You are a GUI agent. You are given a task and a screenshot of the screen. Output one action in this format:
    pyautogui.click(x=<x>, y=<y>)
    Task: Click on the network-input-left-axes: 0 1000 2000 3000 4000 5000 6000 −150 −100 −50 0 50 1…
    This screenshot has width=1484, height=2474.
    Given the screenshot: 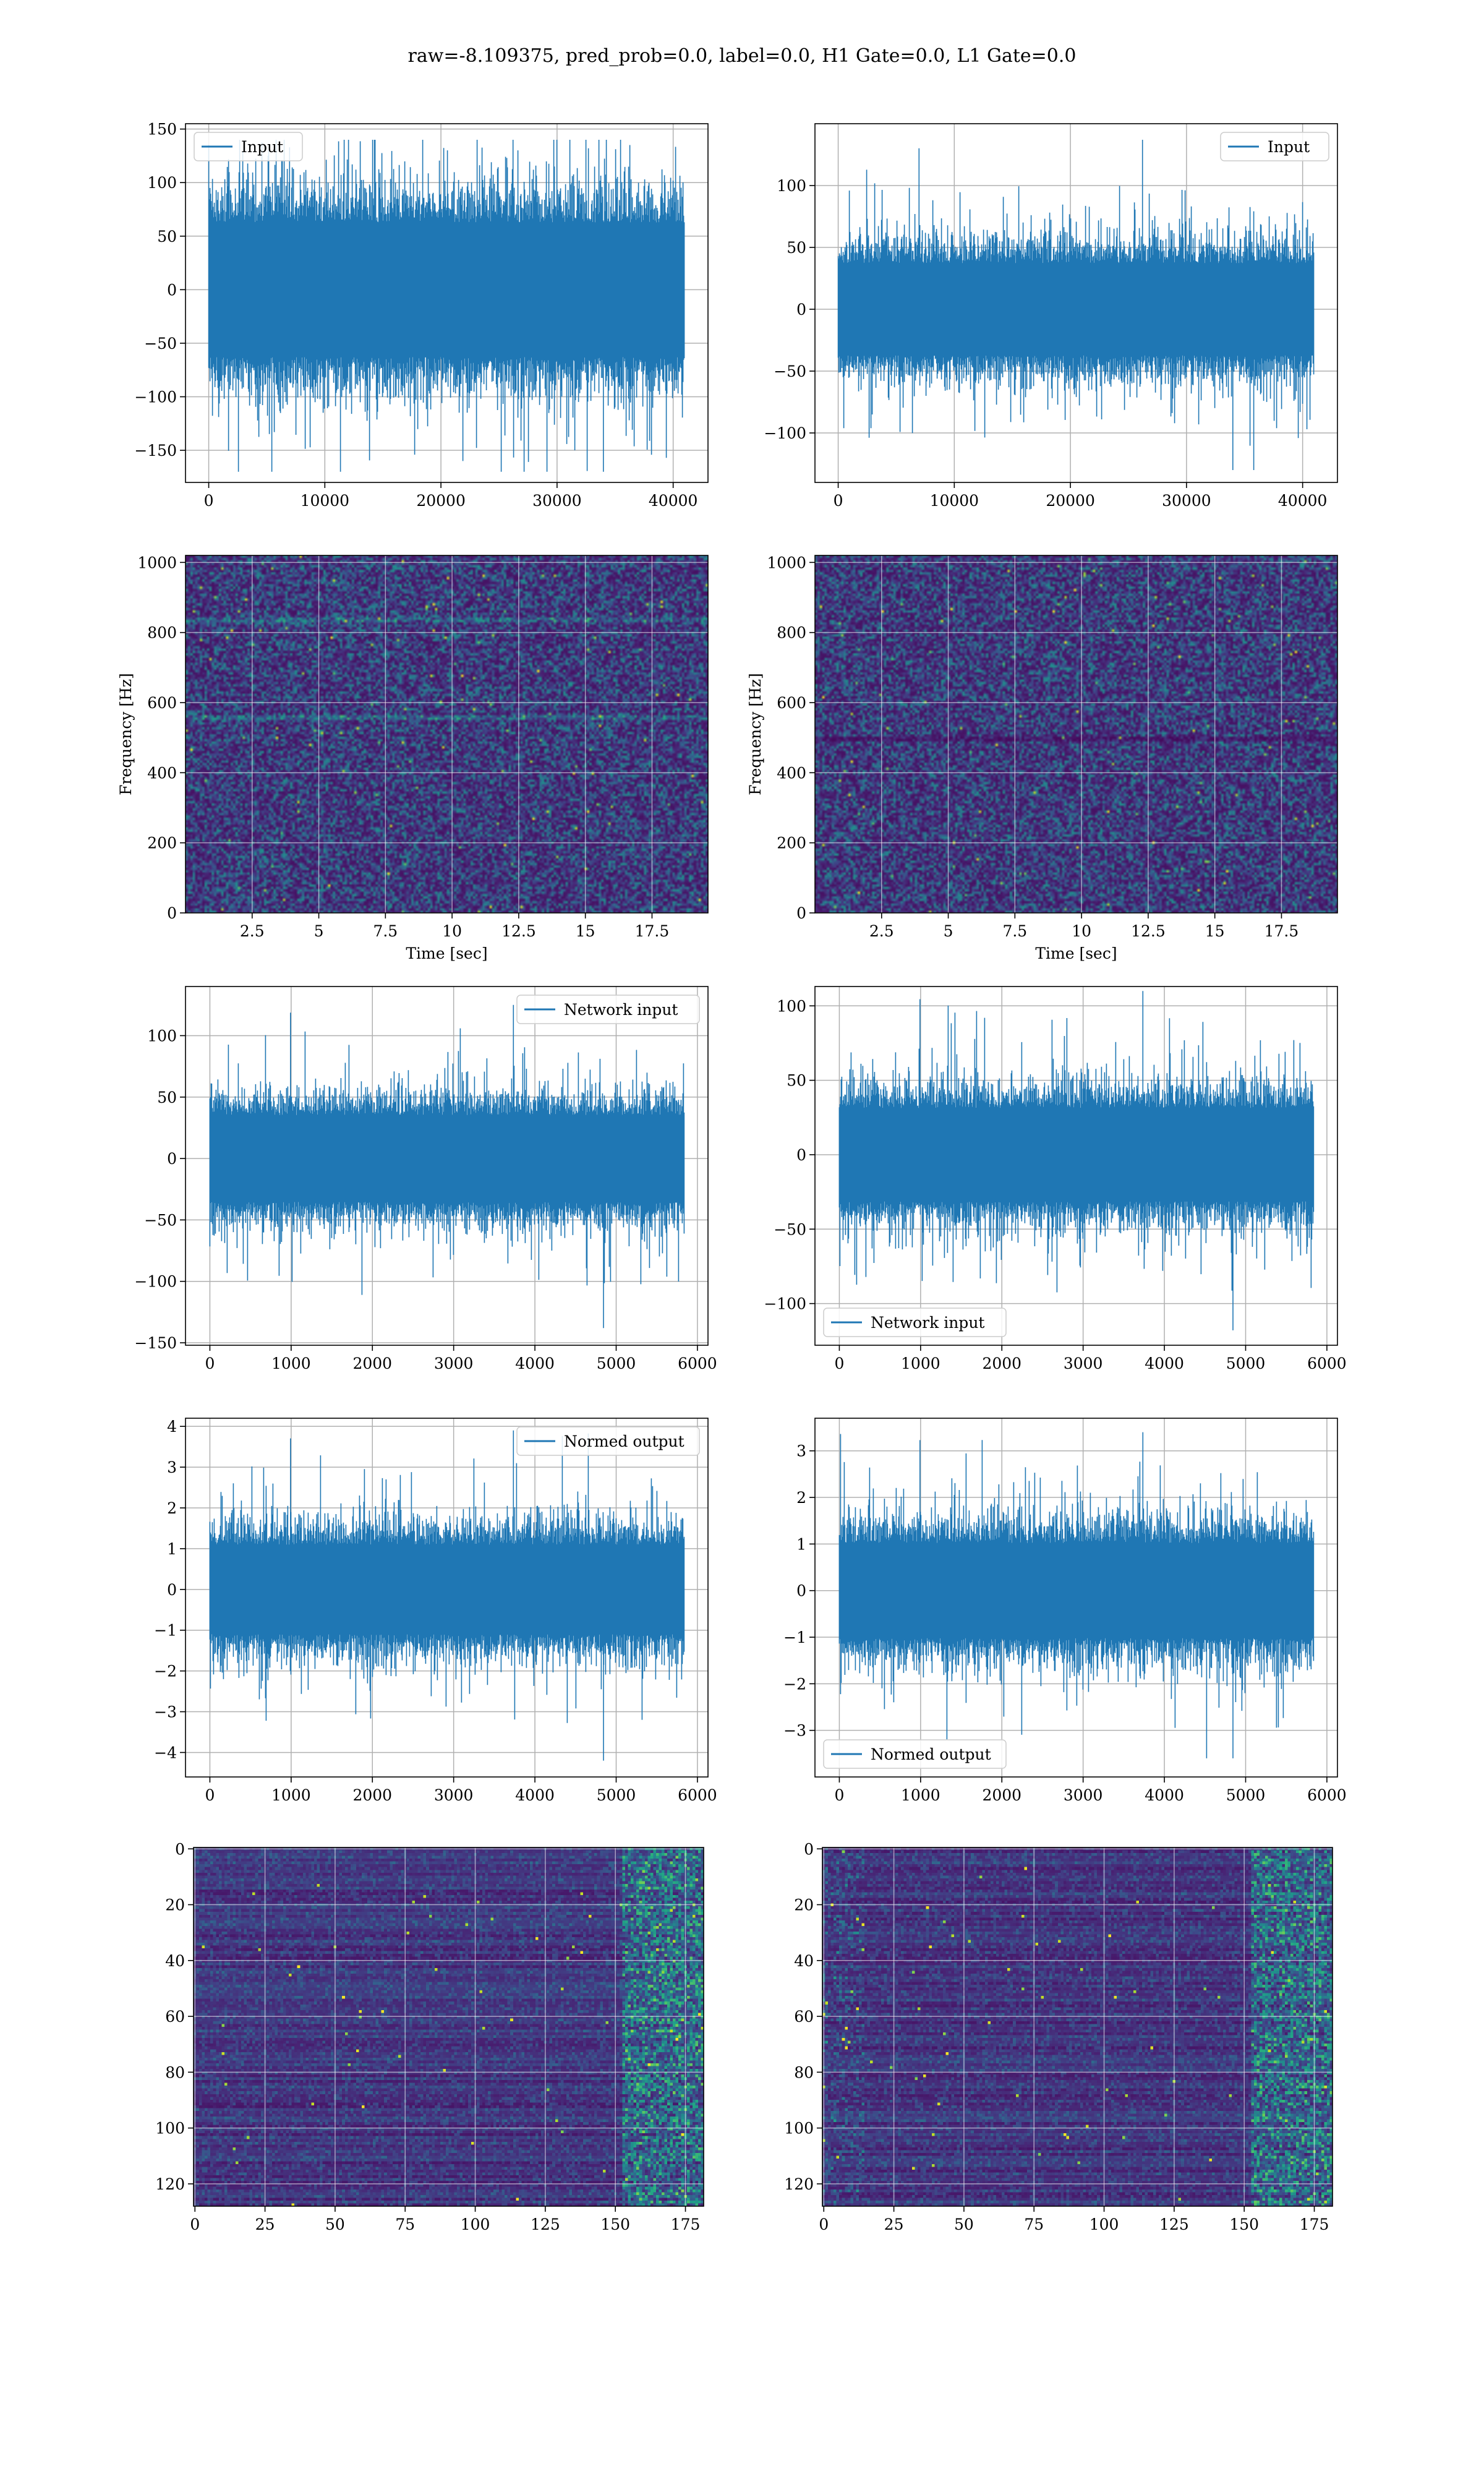 What is the action you would take?
    pyautogui.click(x=425, y=1179)
    